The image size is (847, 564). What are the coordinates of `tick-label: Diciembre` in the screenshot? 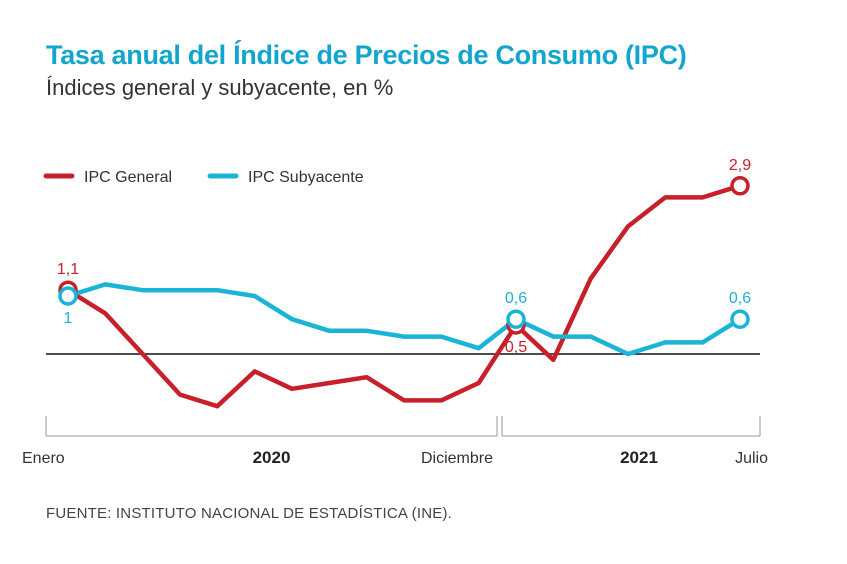 It's located at (457, 458).